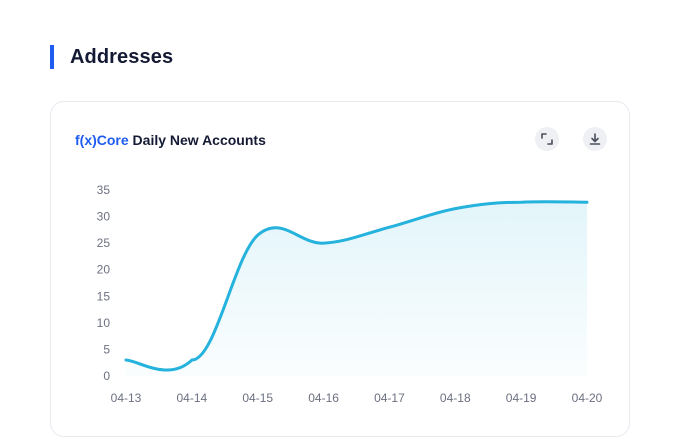 The height and width of the screenshot is (446, 687). I want to click on y-tick-label: 30, so click(104, 217).